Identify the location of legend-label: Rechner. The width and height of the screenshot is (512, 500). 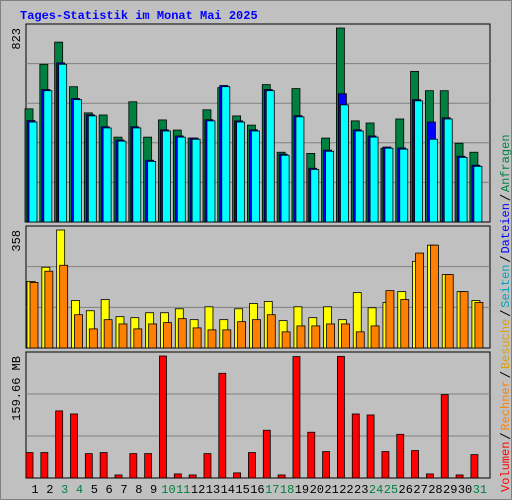
(505, 405).